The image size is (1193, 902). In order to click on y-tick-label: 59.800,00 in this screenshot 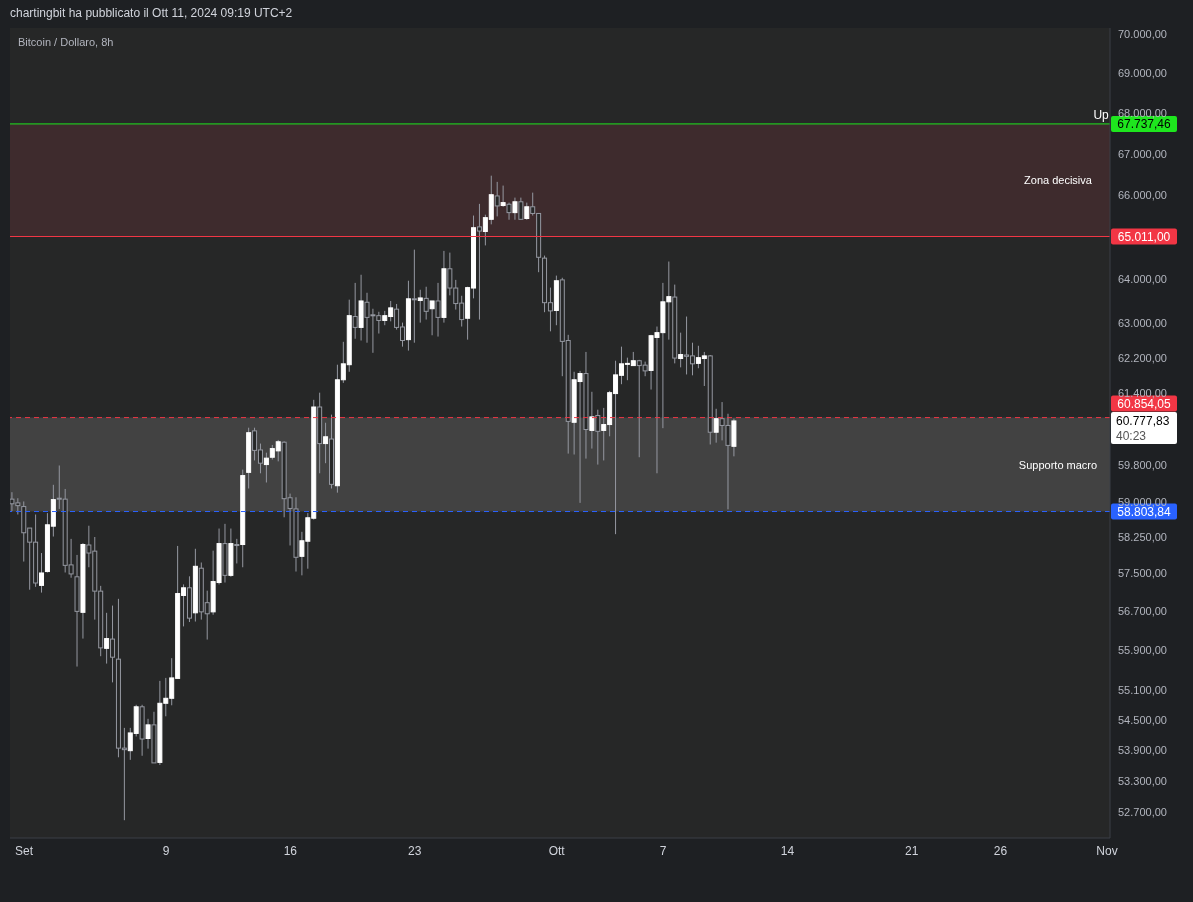, I will do `click(1142, 465)`.